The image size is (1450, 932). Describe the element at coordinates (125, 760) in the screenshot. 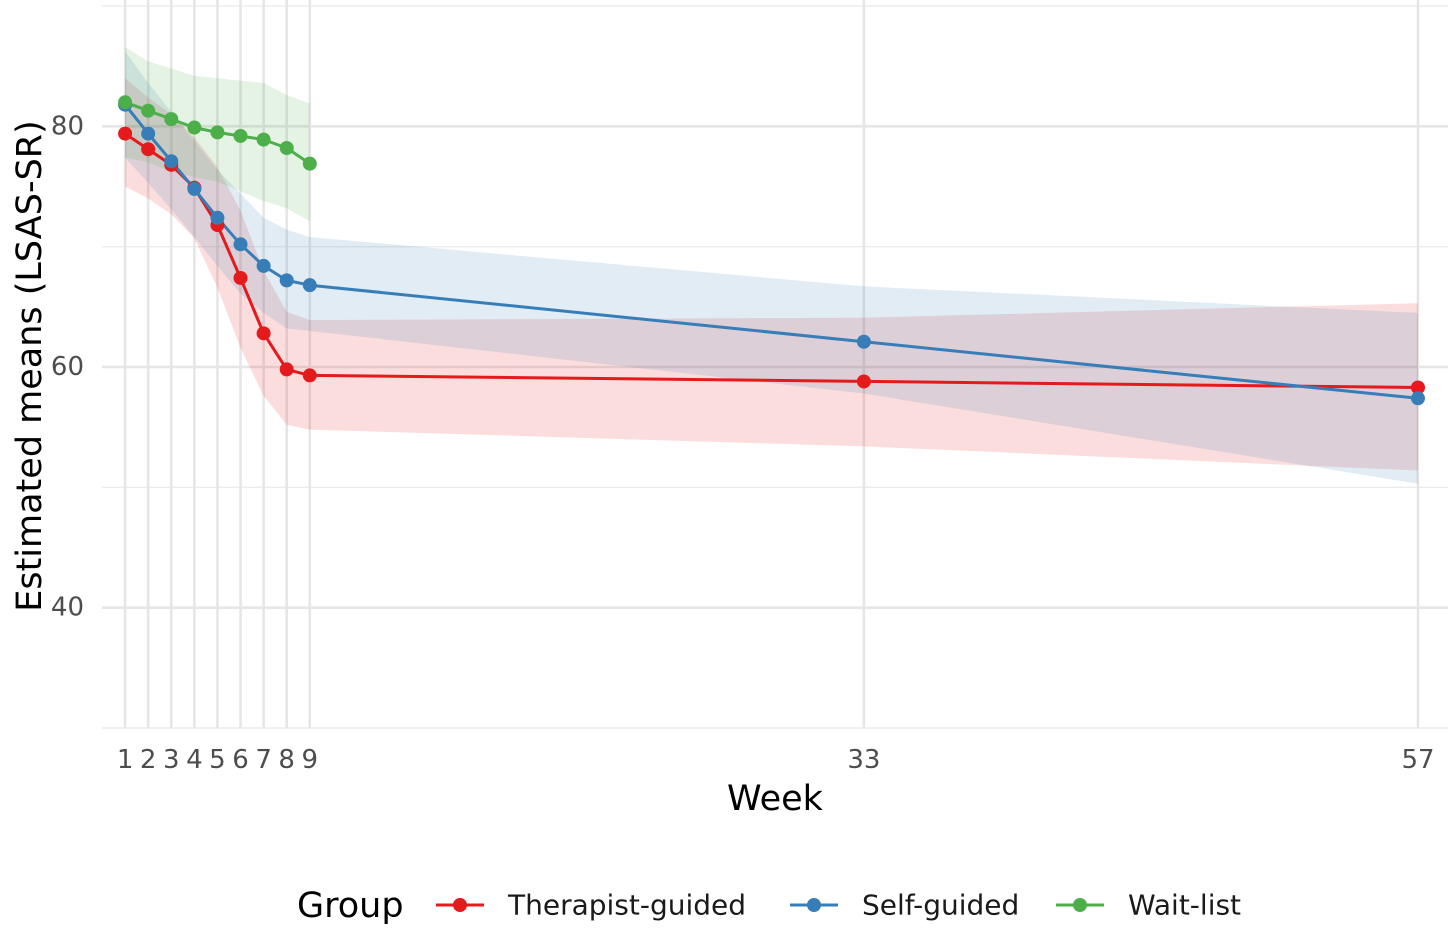

I see `x-tick-label: 1` at that location.